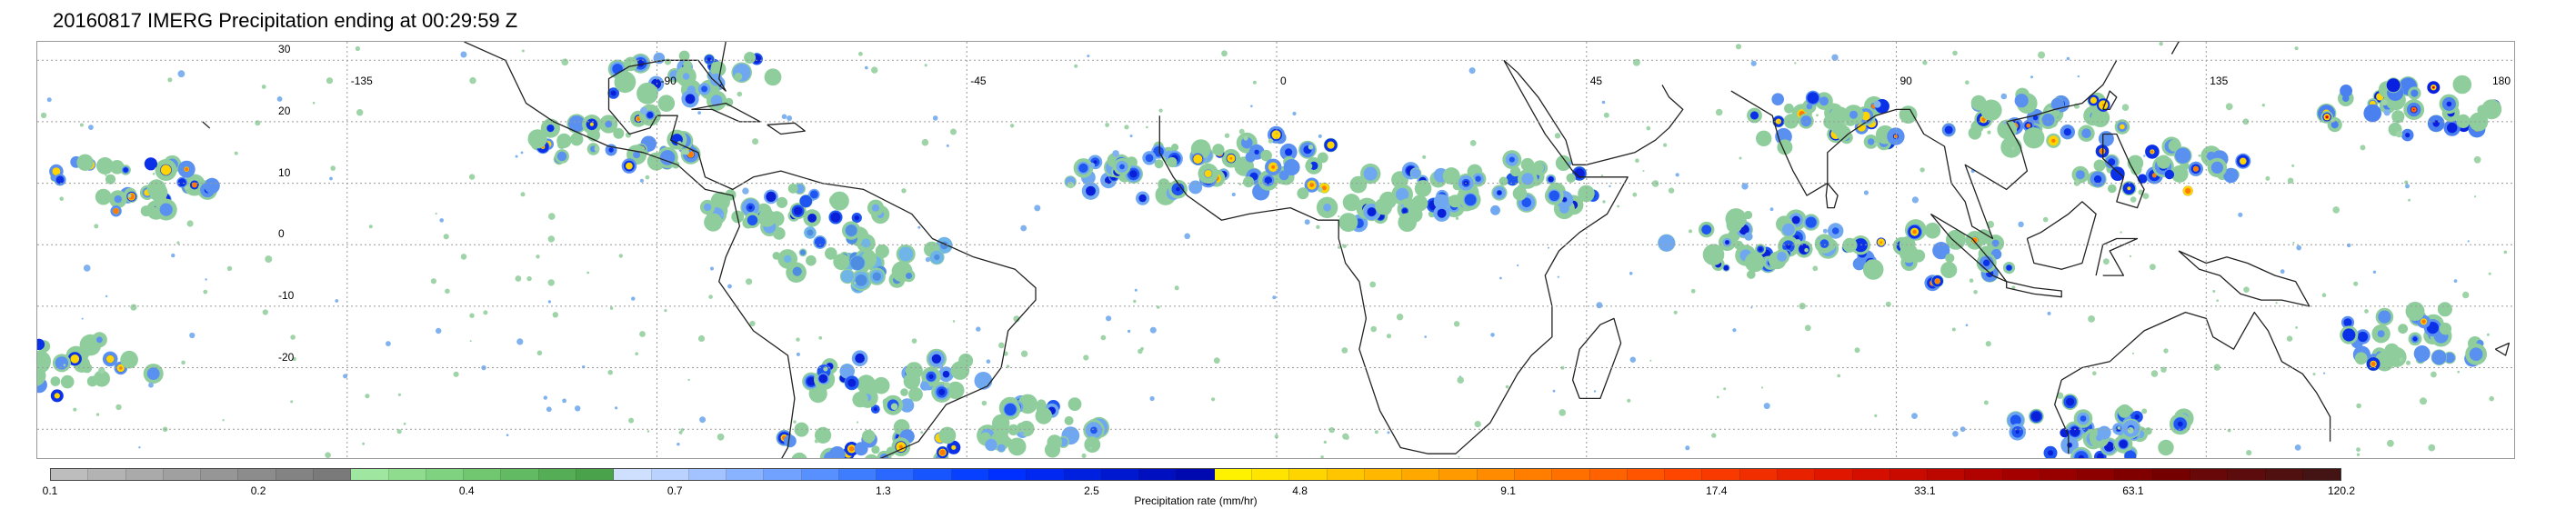 The image size is (2576, 519). Describe the element at coordinates (2110, 100) in the screenshot. I see `coastline-taiwan` at that location.